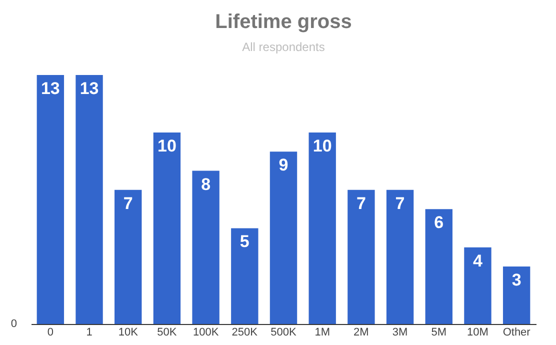 This screenshot has width=556, height=345. I want to click on x-tick-label: 50K, so click(167, 332).